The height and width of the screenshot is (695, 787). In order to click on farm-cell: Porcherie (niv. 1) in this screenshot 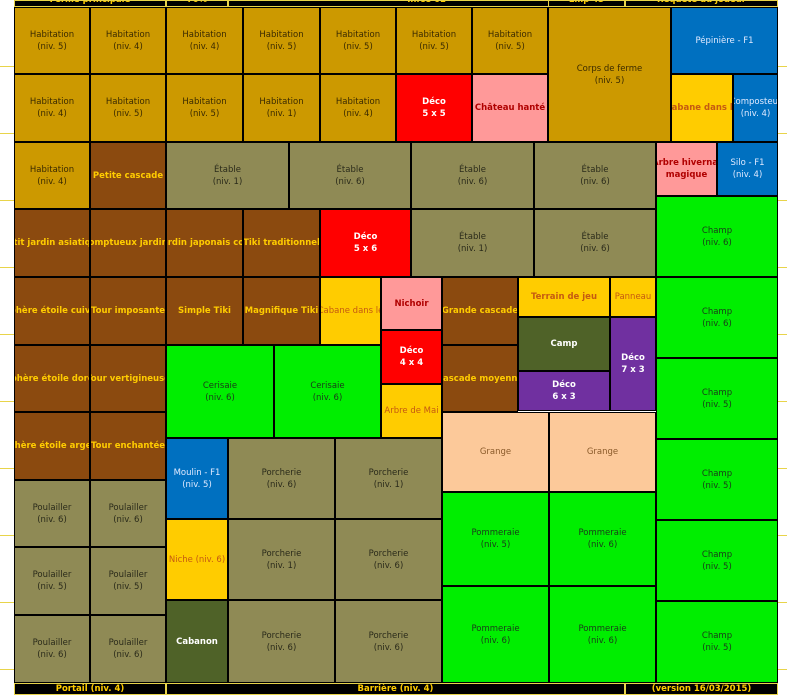, I will do `click(388, 478)`.